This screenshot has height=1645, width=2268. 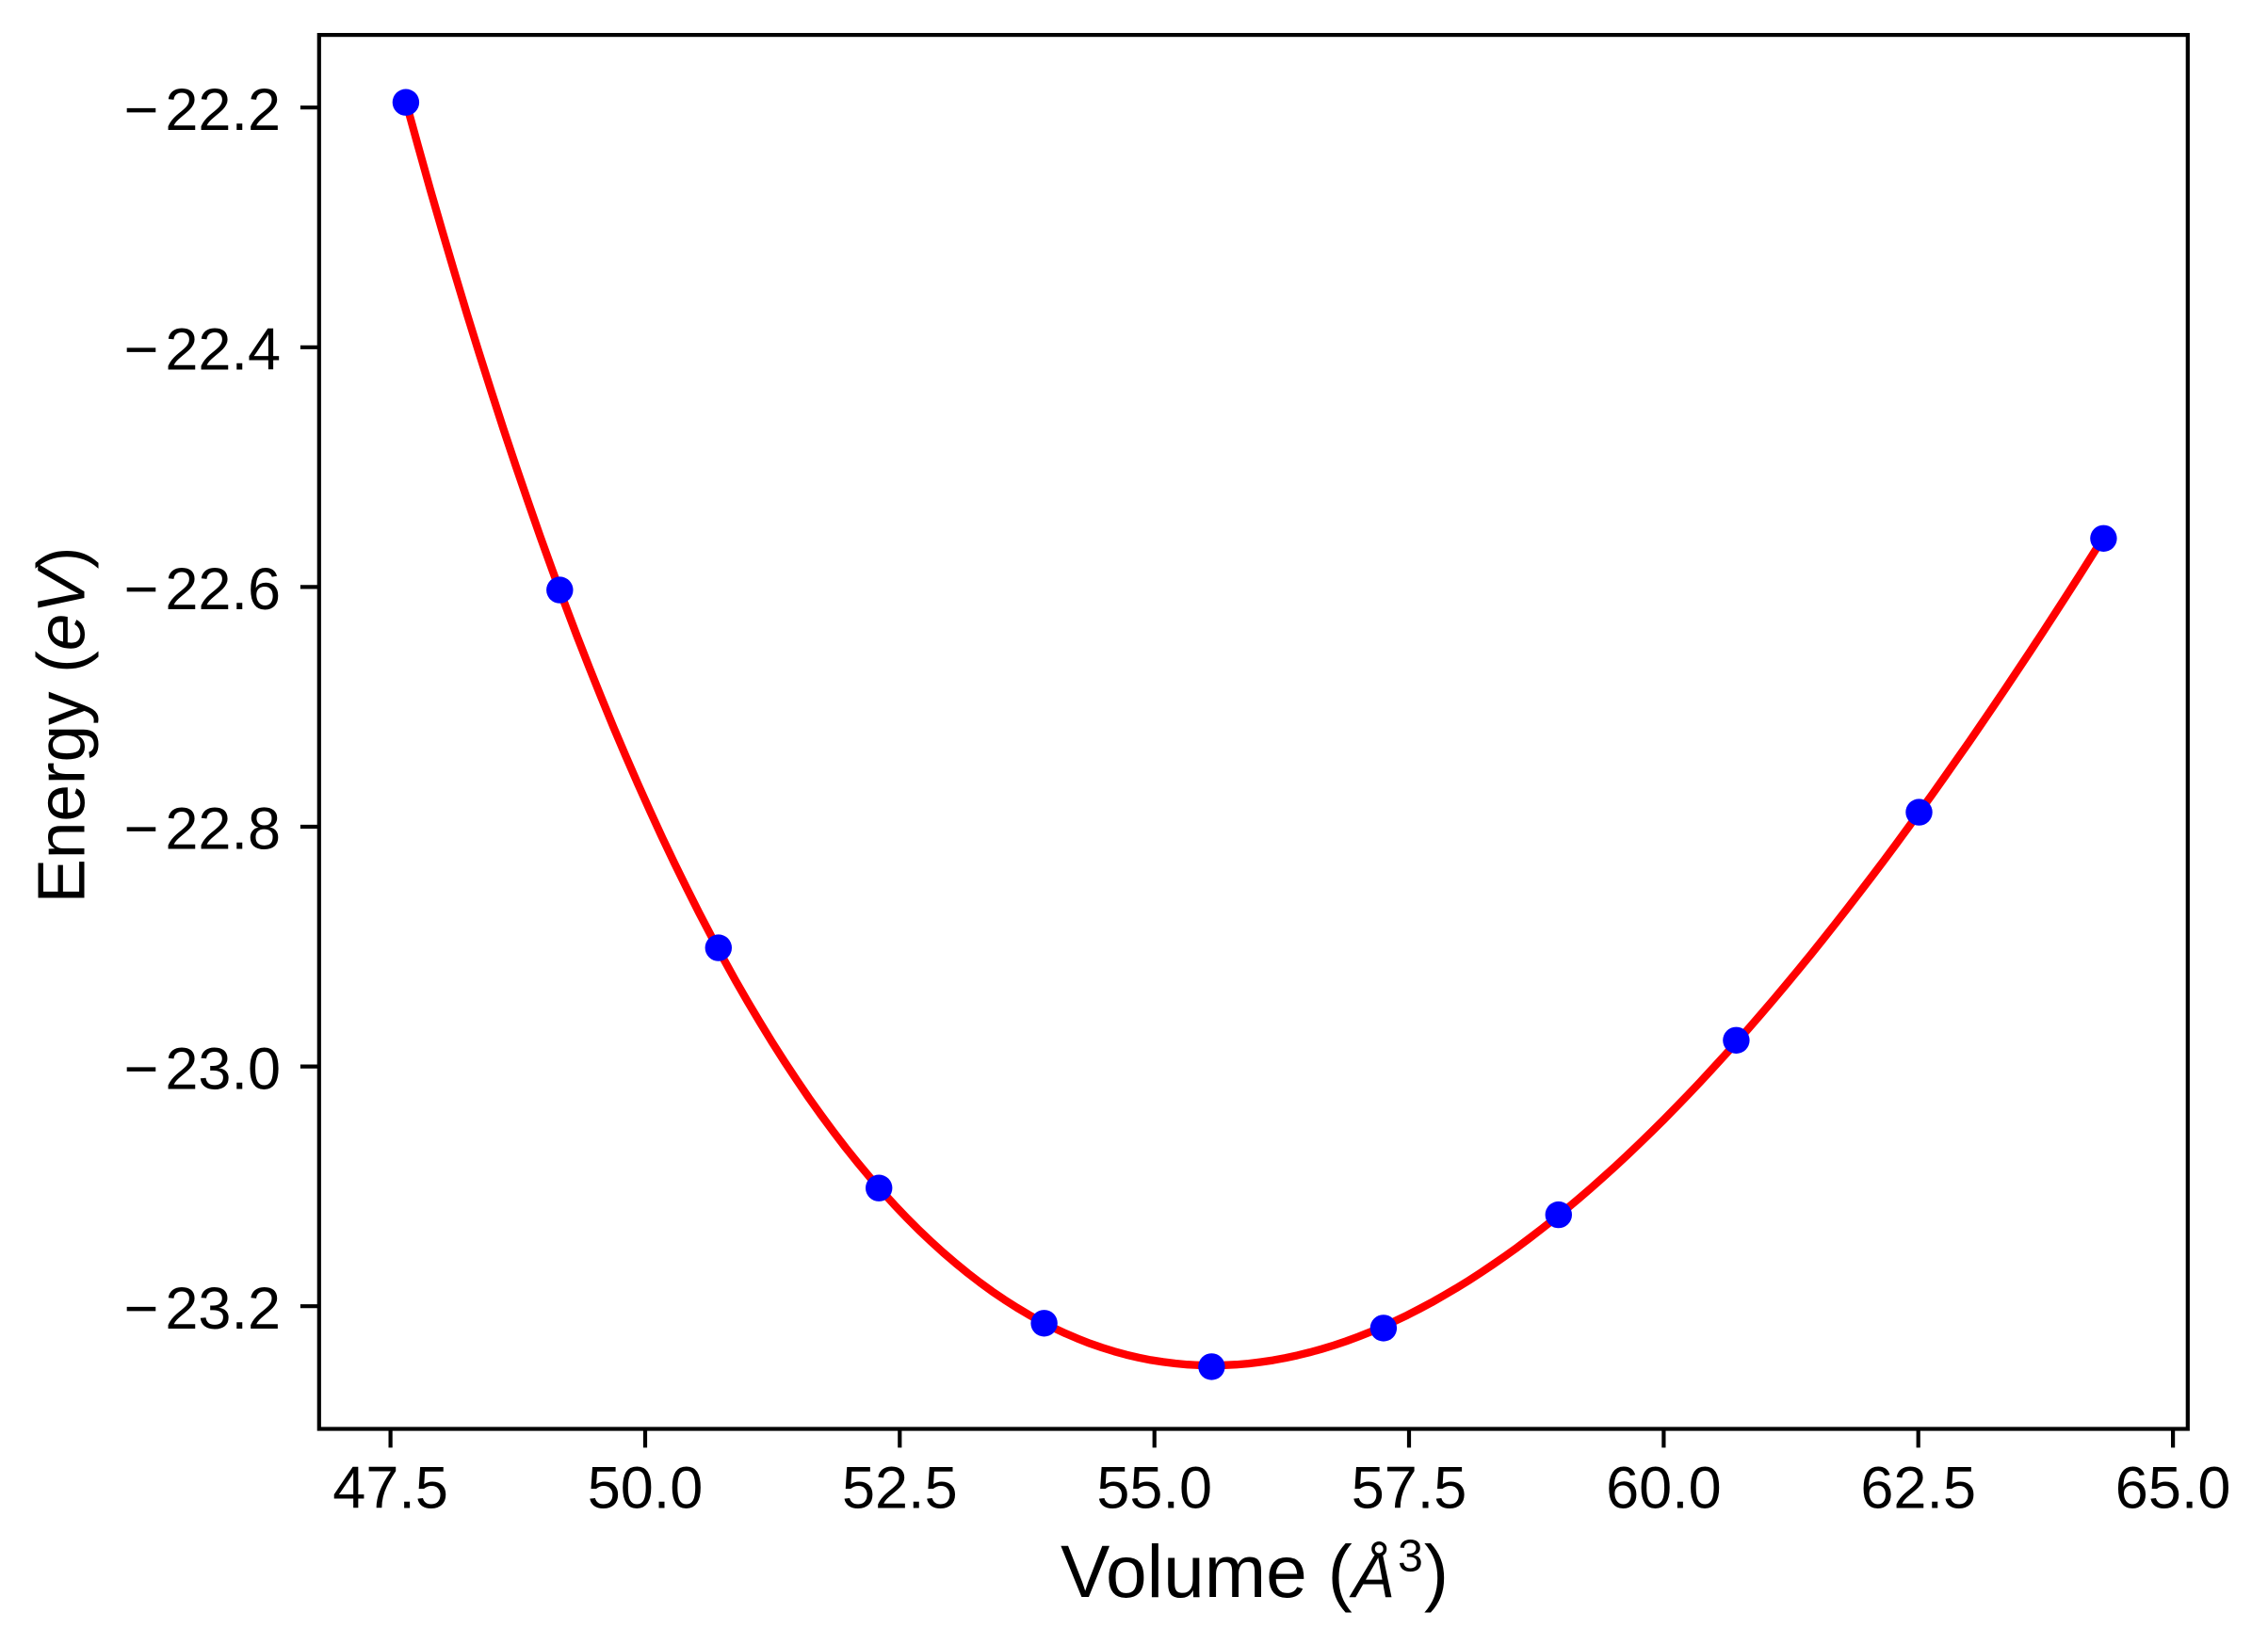 I want to click on svg-text: 57.5, so click(x=1409, y=1489).